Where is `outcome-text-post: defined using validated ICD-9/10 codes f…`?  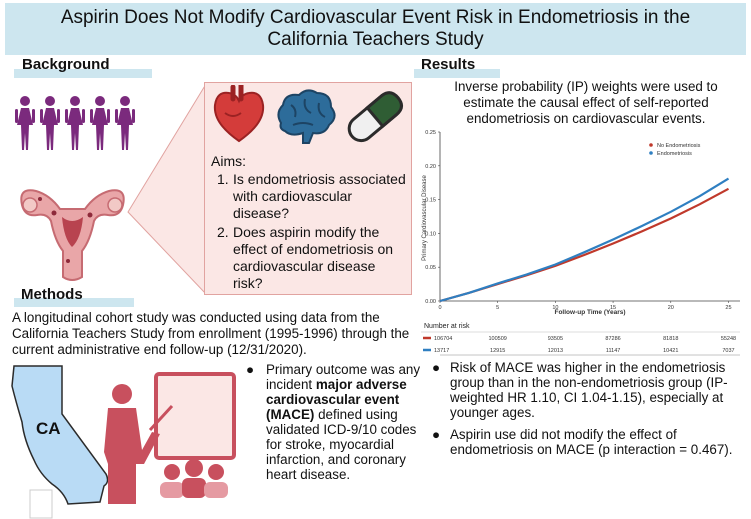 outcome-text-post: defined using validated ICD-9/10 codes f… is located at coordinates (341, 444).